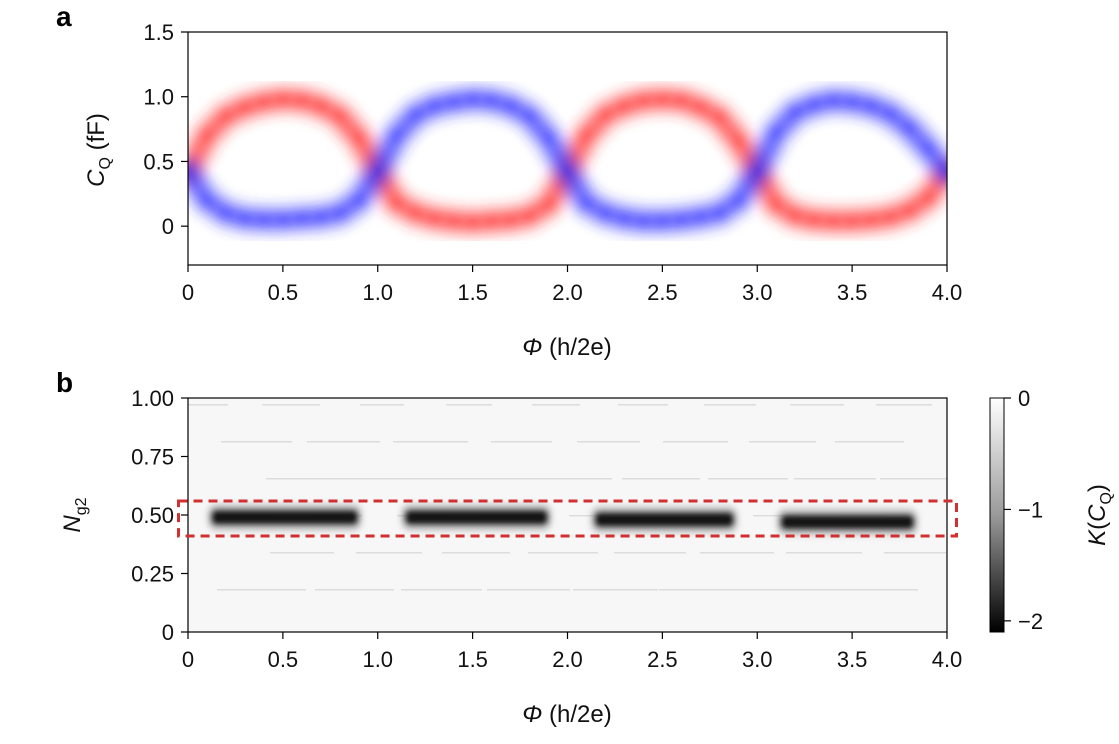 The height and width of the screenshot is (744, 1119). I want to click on panel-a-y-unit: (fF), so click(96, 135).